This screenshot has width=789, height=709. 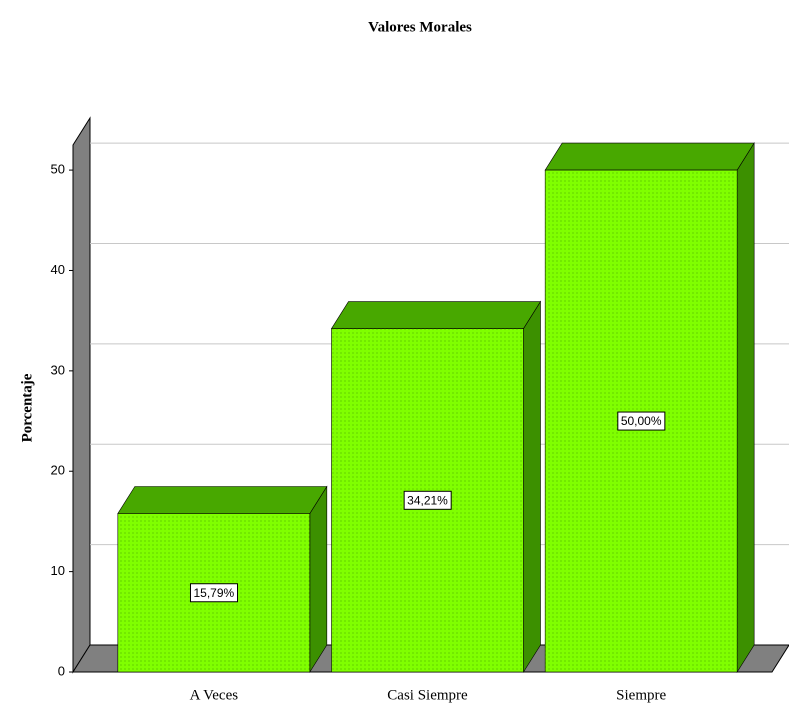 I want to click on left-wall, so click(x=81, y=395).